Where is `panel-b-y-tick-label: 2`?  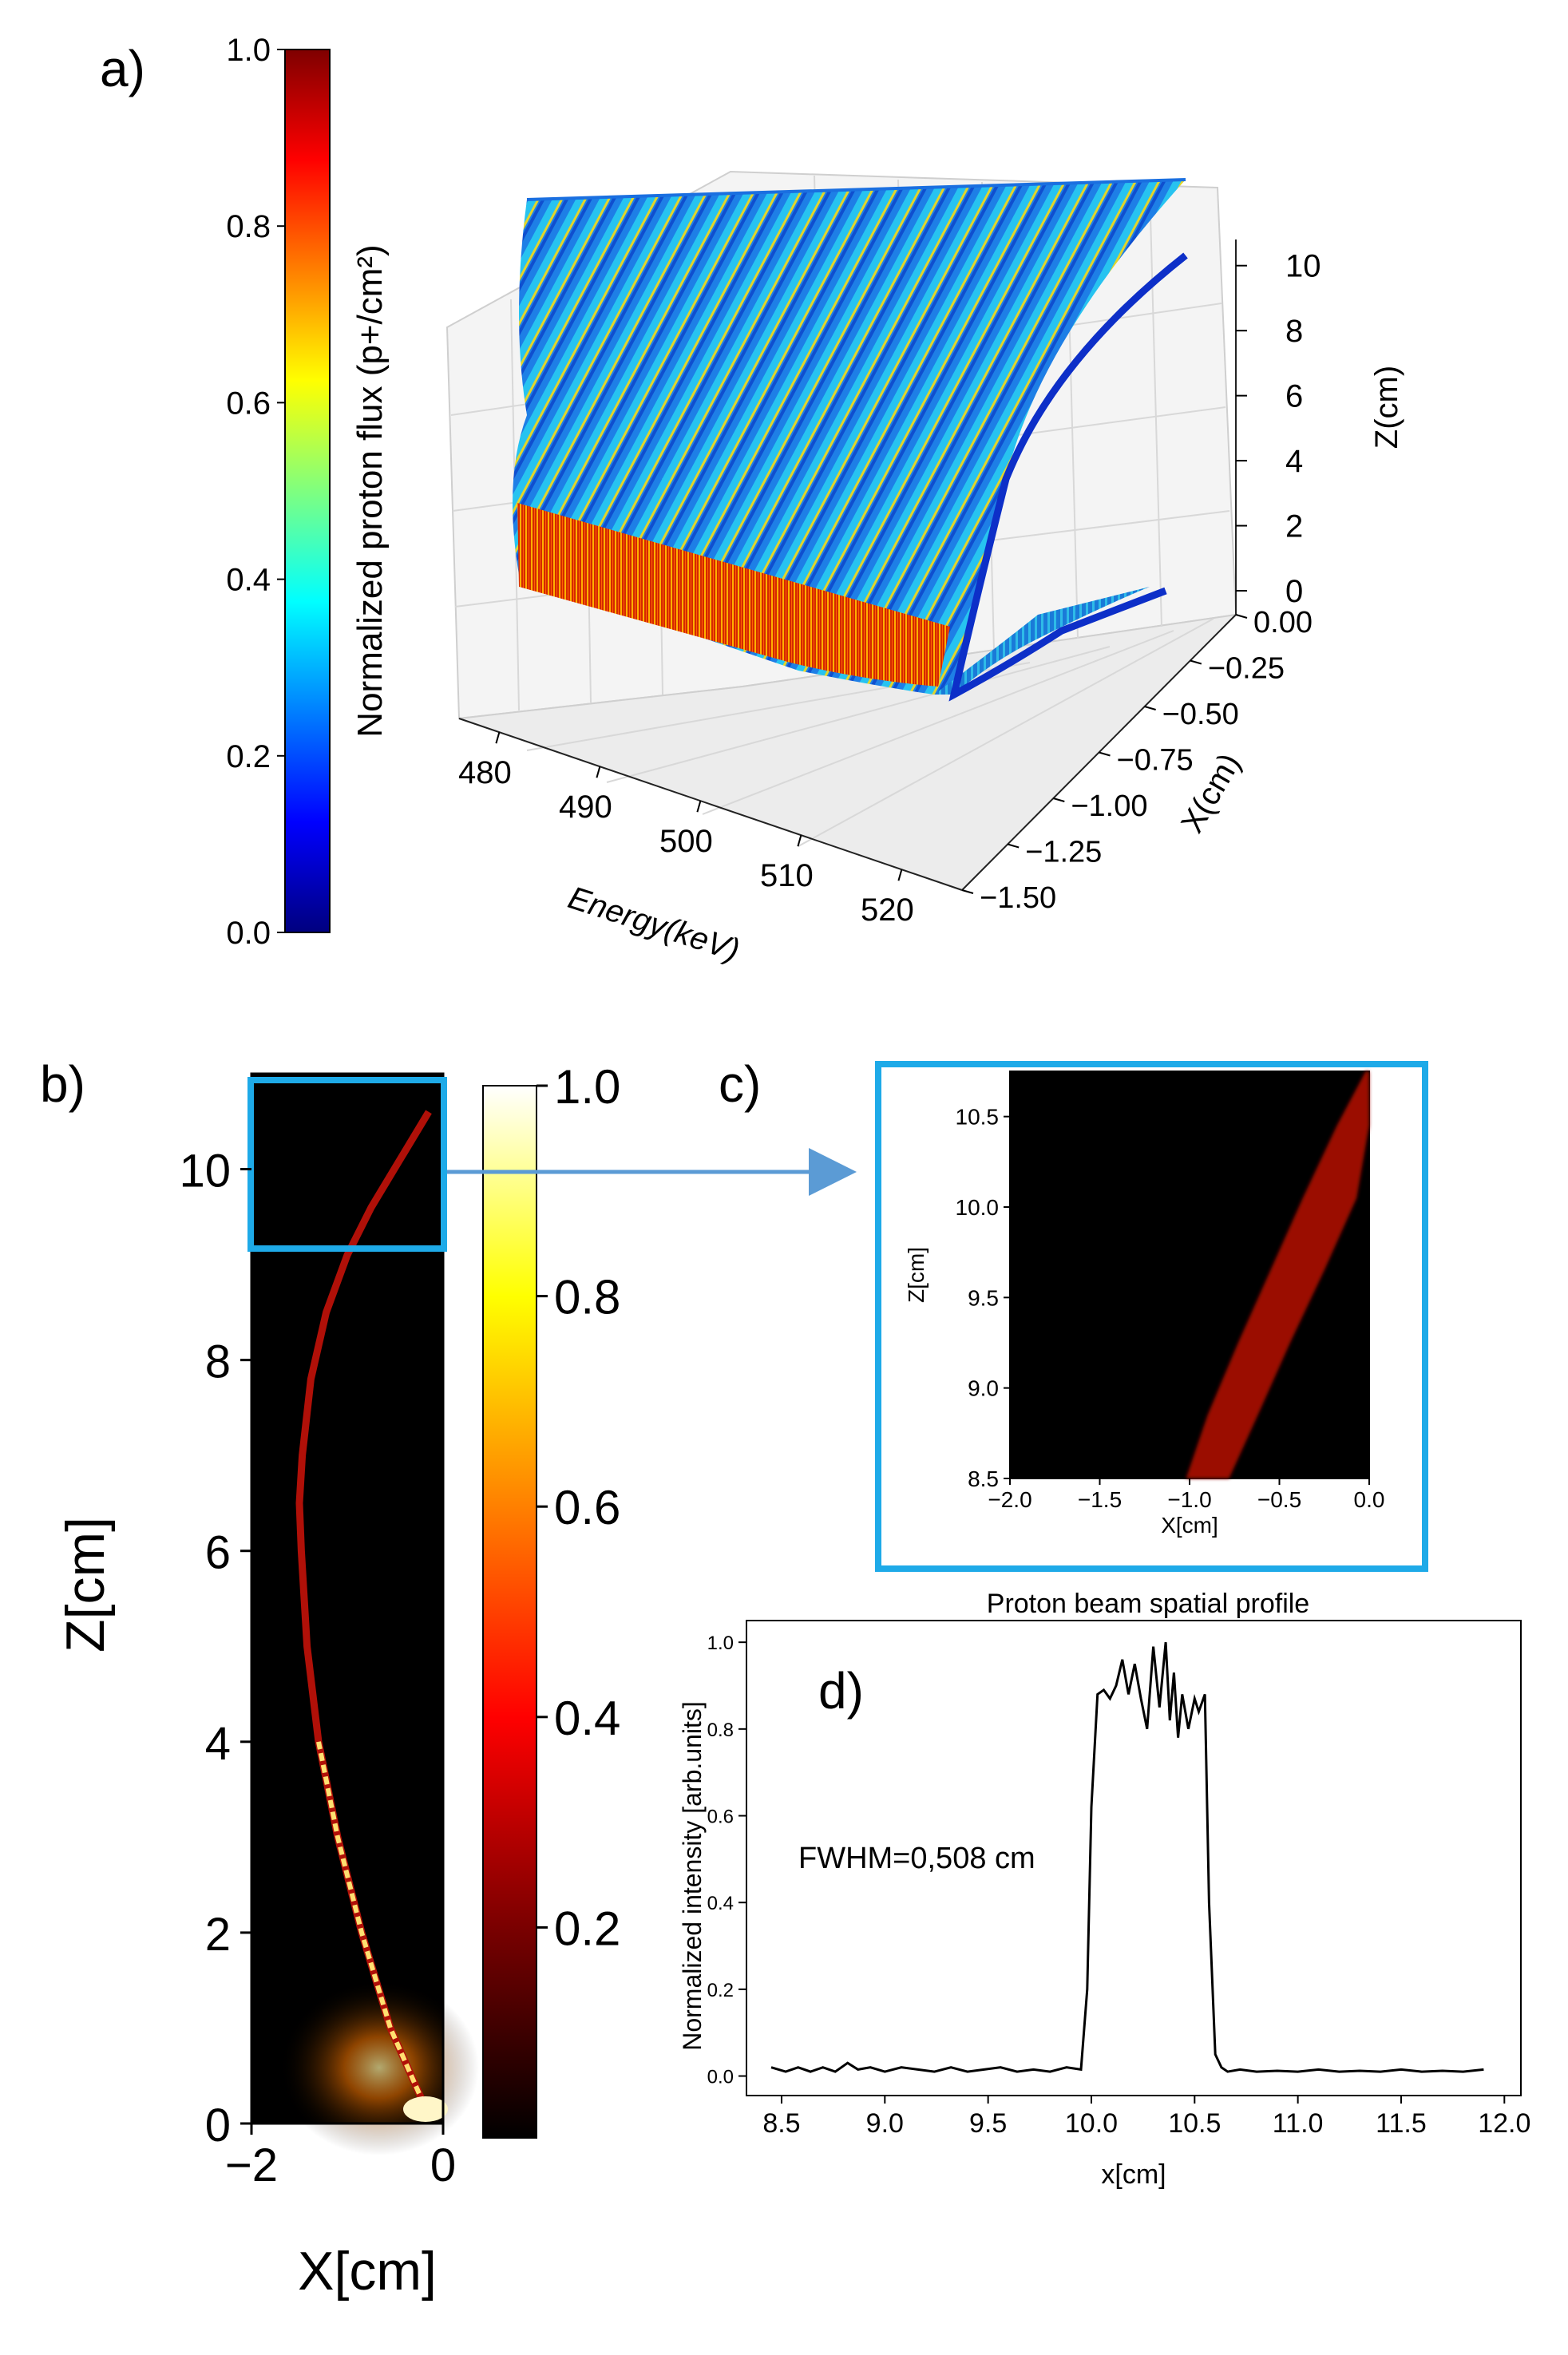
panel-b-y-tick-label: 2 is located at coordinates (218, 1935).